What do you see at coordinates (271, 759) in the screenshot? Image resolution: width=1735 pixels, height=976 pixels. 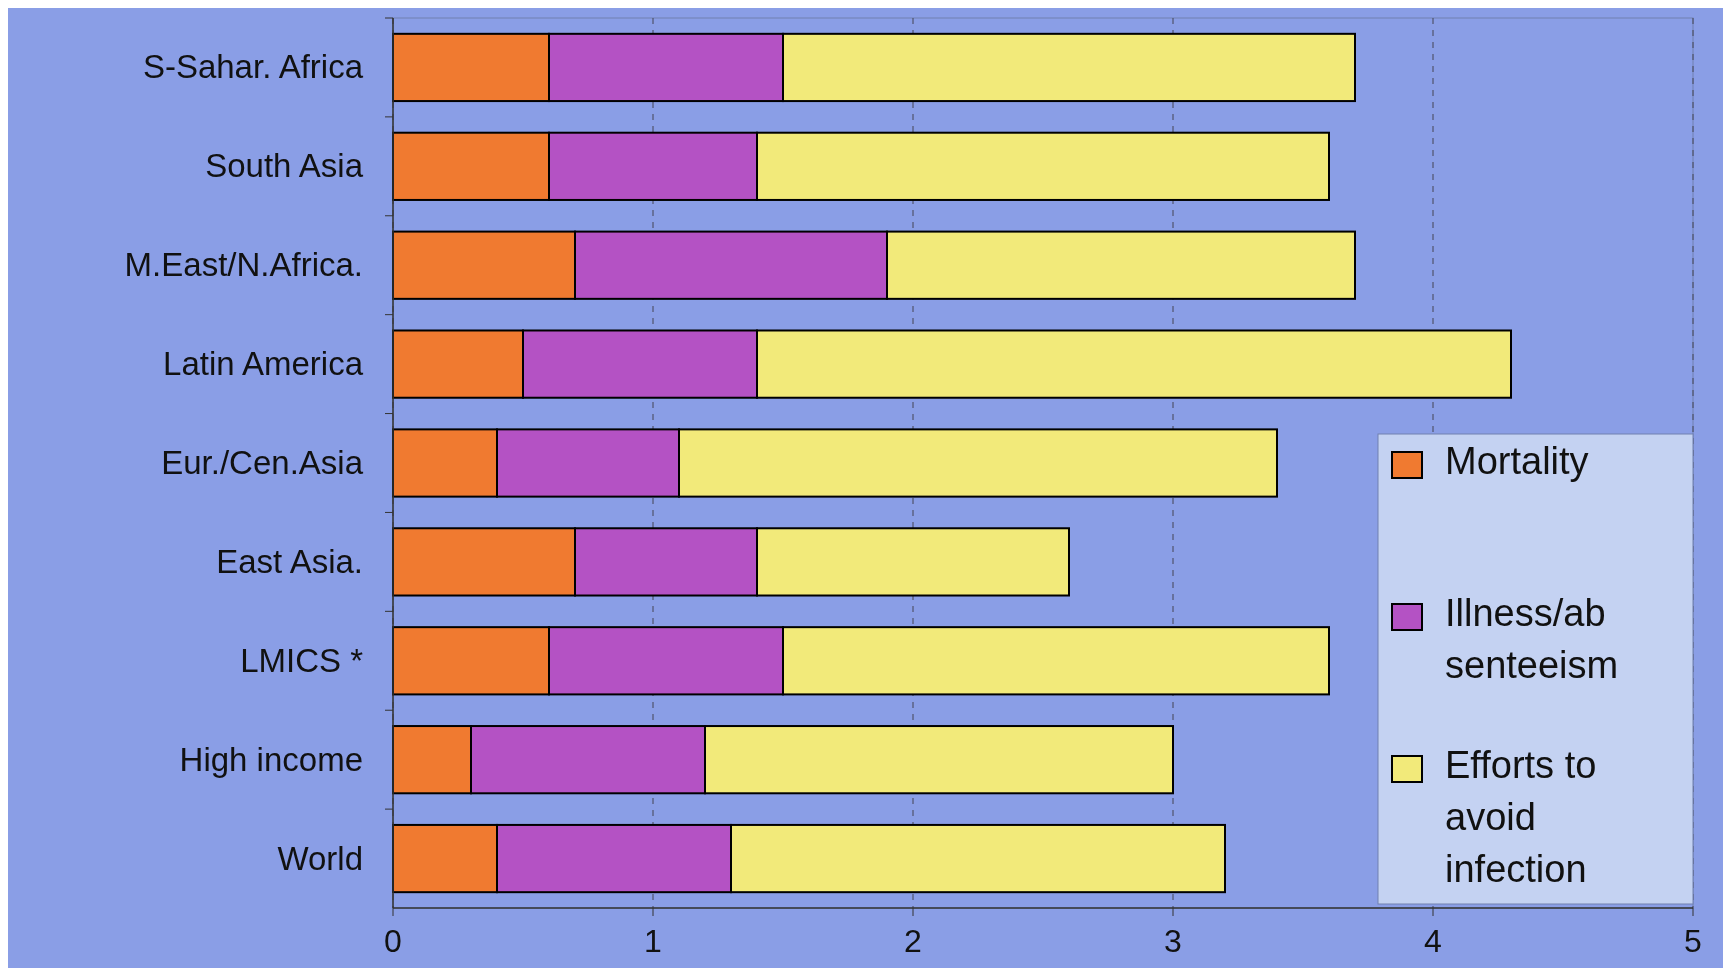 I see `y-tick-label: High income` at bounding box center [271, 759].